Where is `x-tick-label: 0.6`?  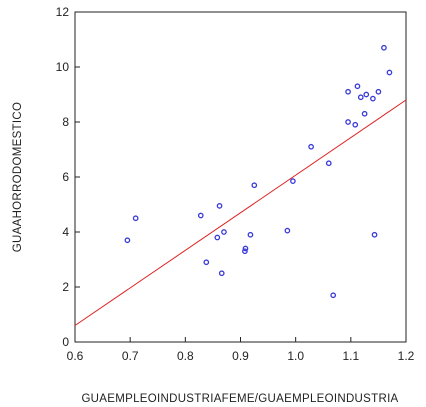 x-tick-label: 0.6 is located at coordinates (75, 356).